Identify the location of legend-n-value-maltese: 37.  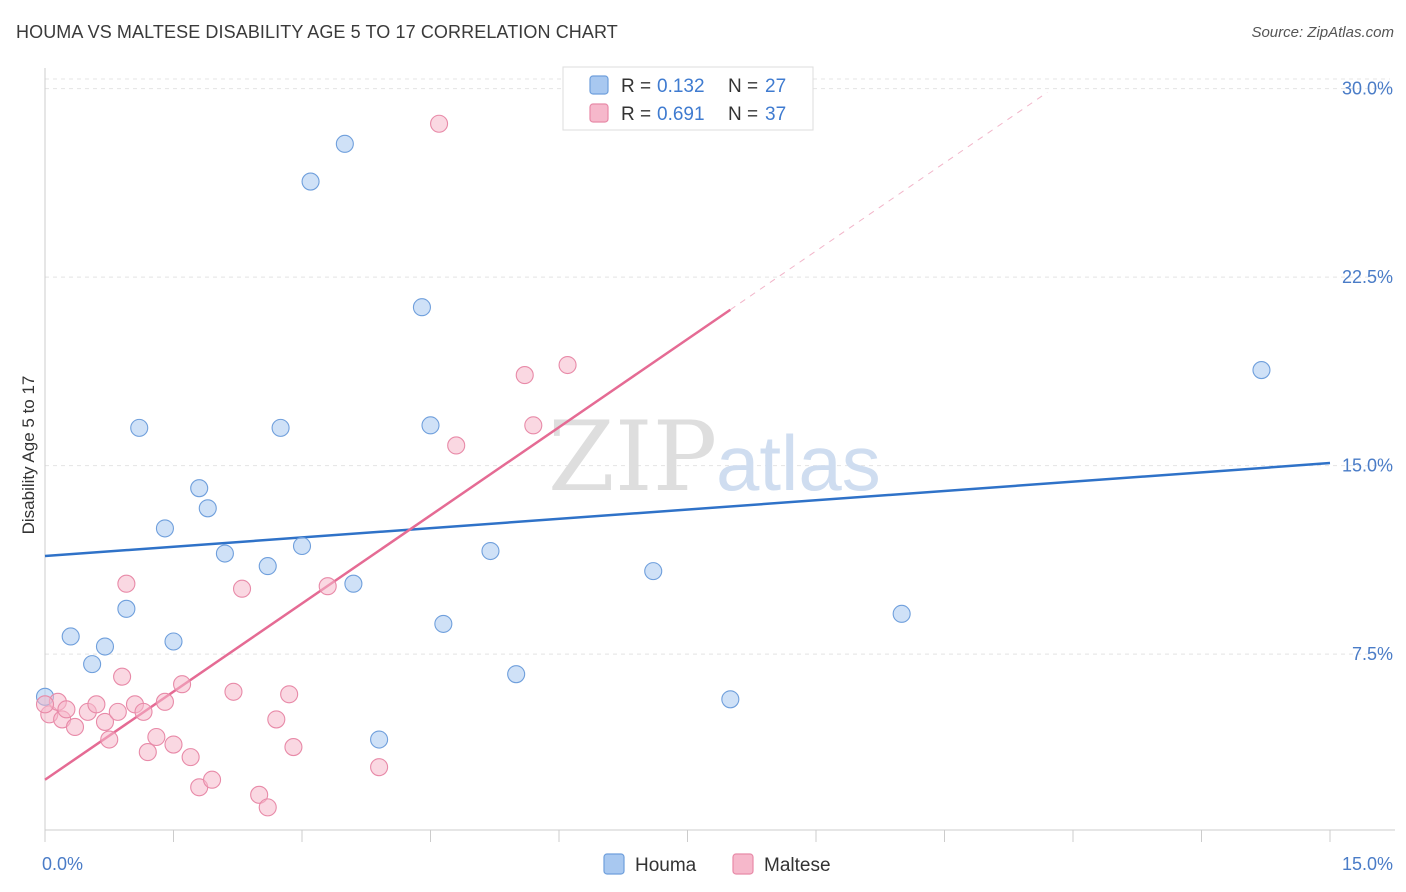
(775, 114).